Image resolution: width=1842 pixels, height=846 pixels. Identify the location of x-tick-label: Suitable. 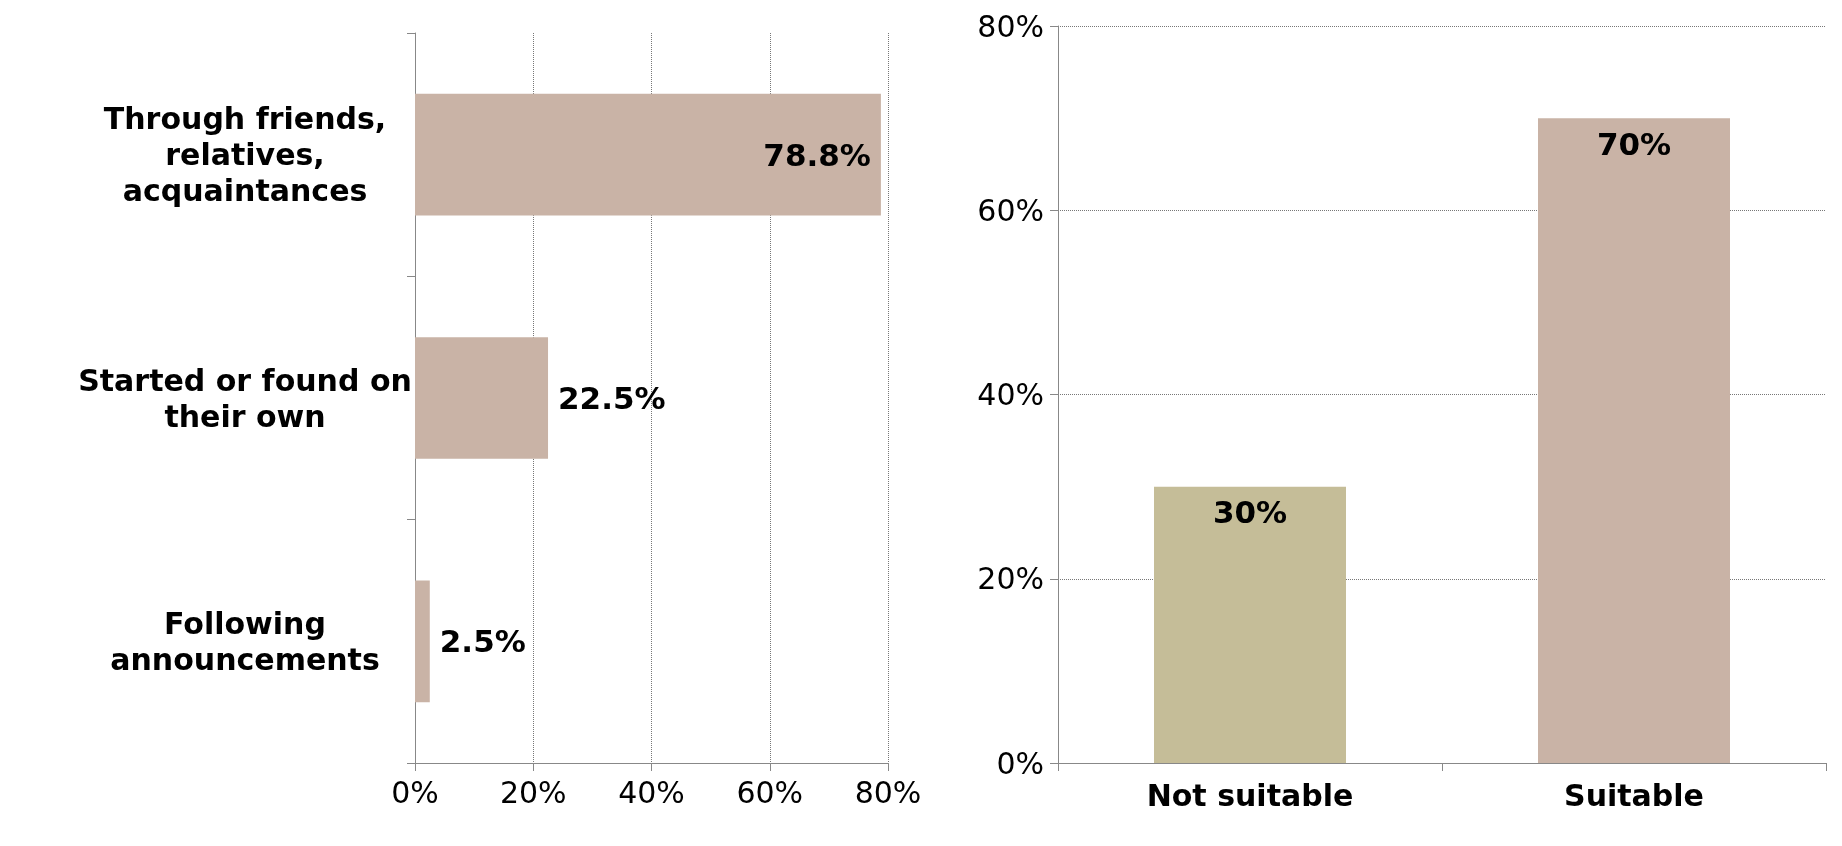
(1634, 795).